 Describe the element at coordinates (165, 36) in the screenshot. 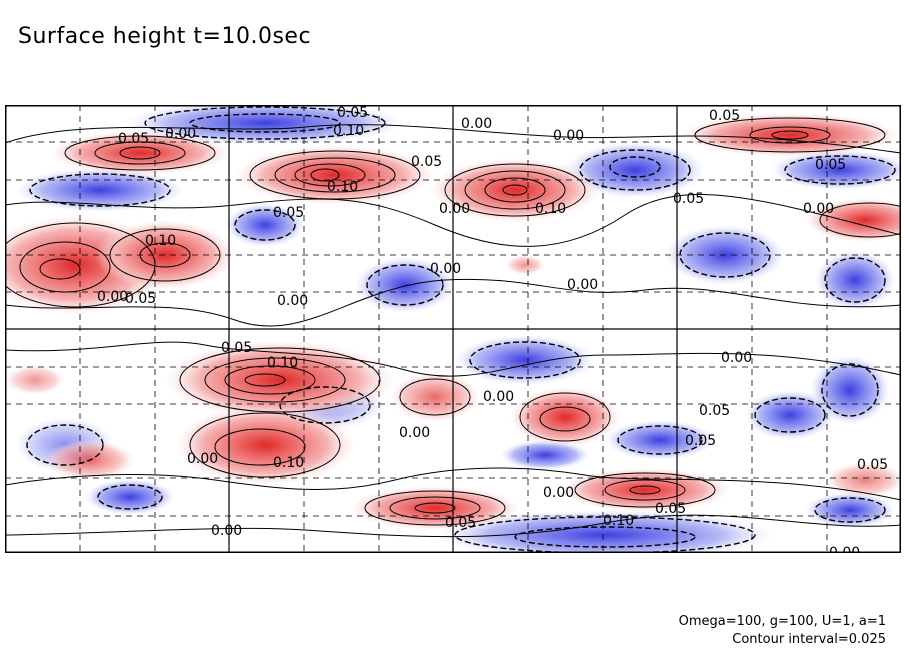

I see `plot-title: Surface height t=10.0sec` at that location.